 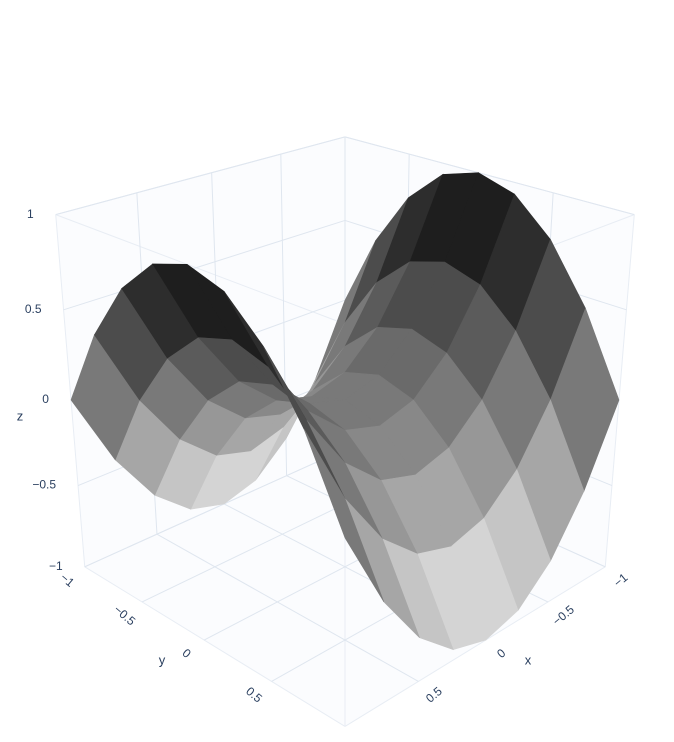 I want to click on z-tick-label: −0.5, so click(x=44, y=485).